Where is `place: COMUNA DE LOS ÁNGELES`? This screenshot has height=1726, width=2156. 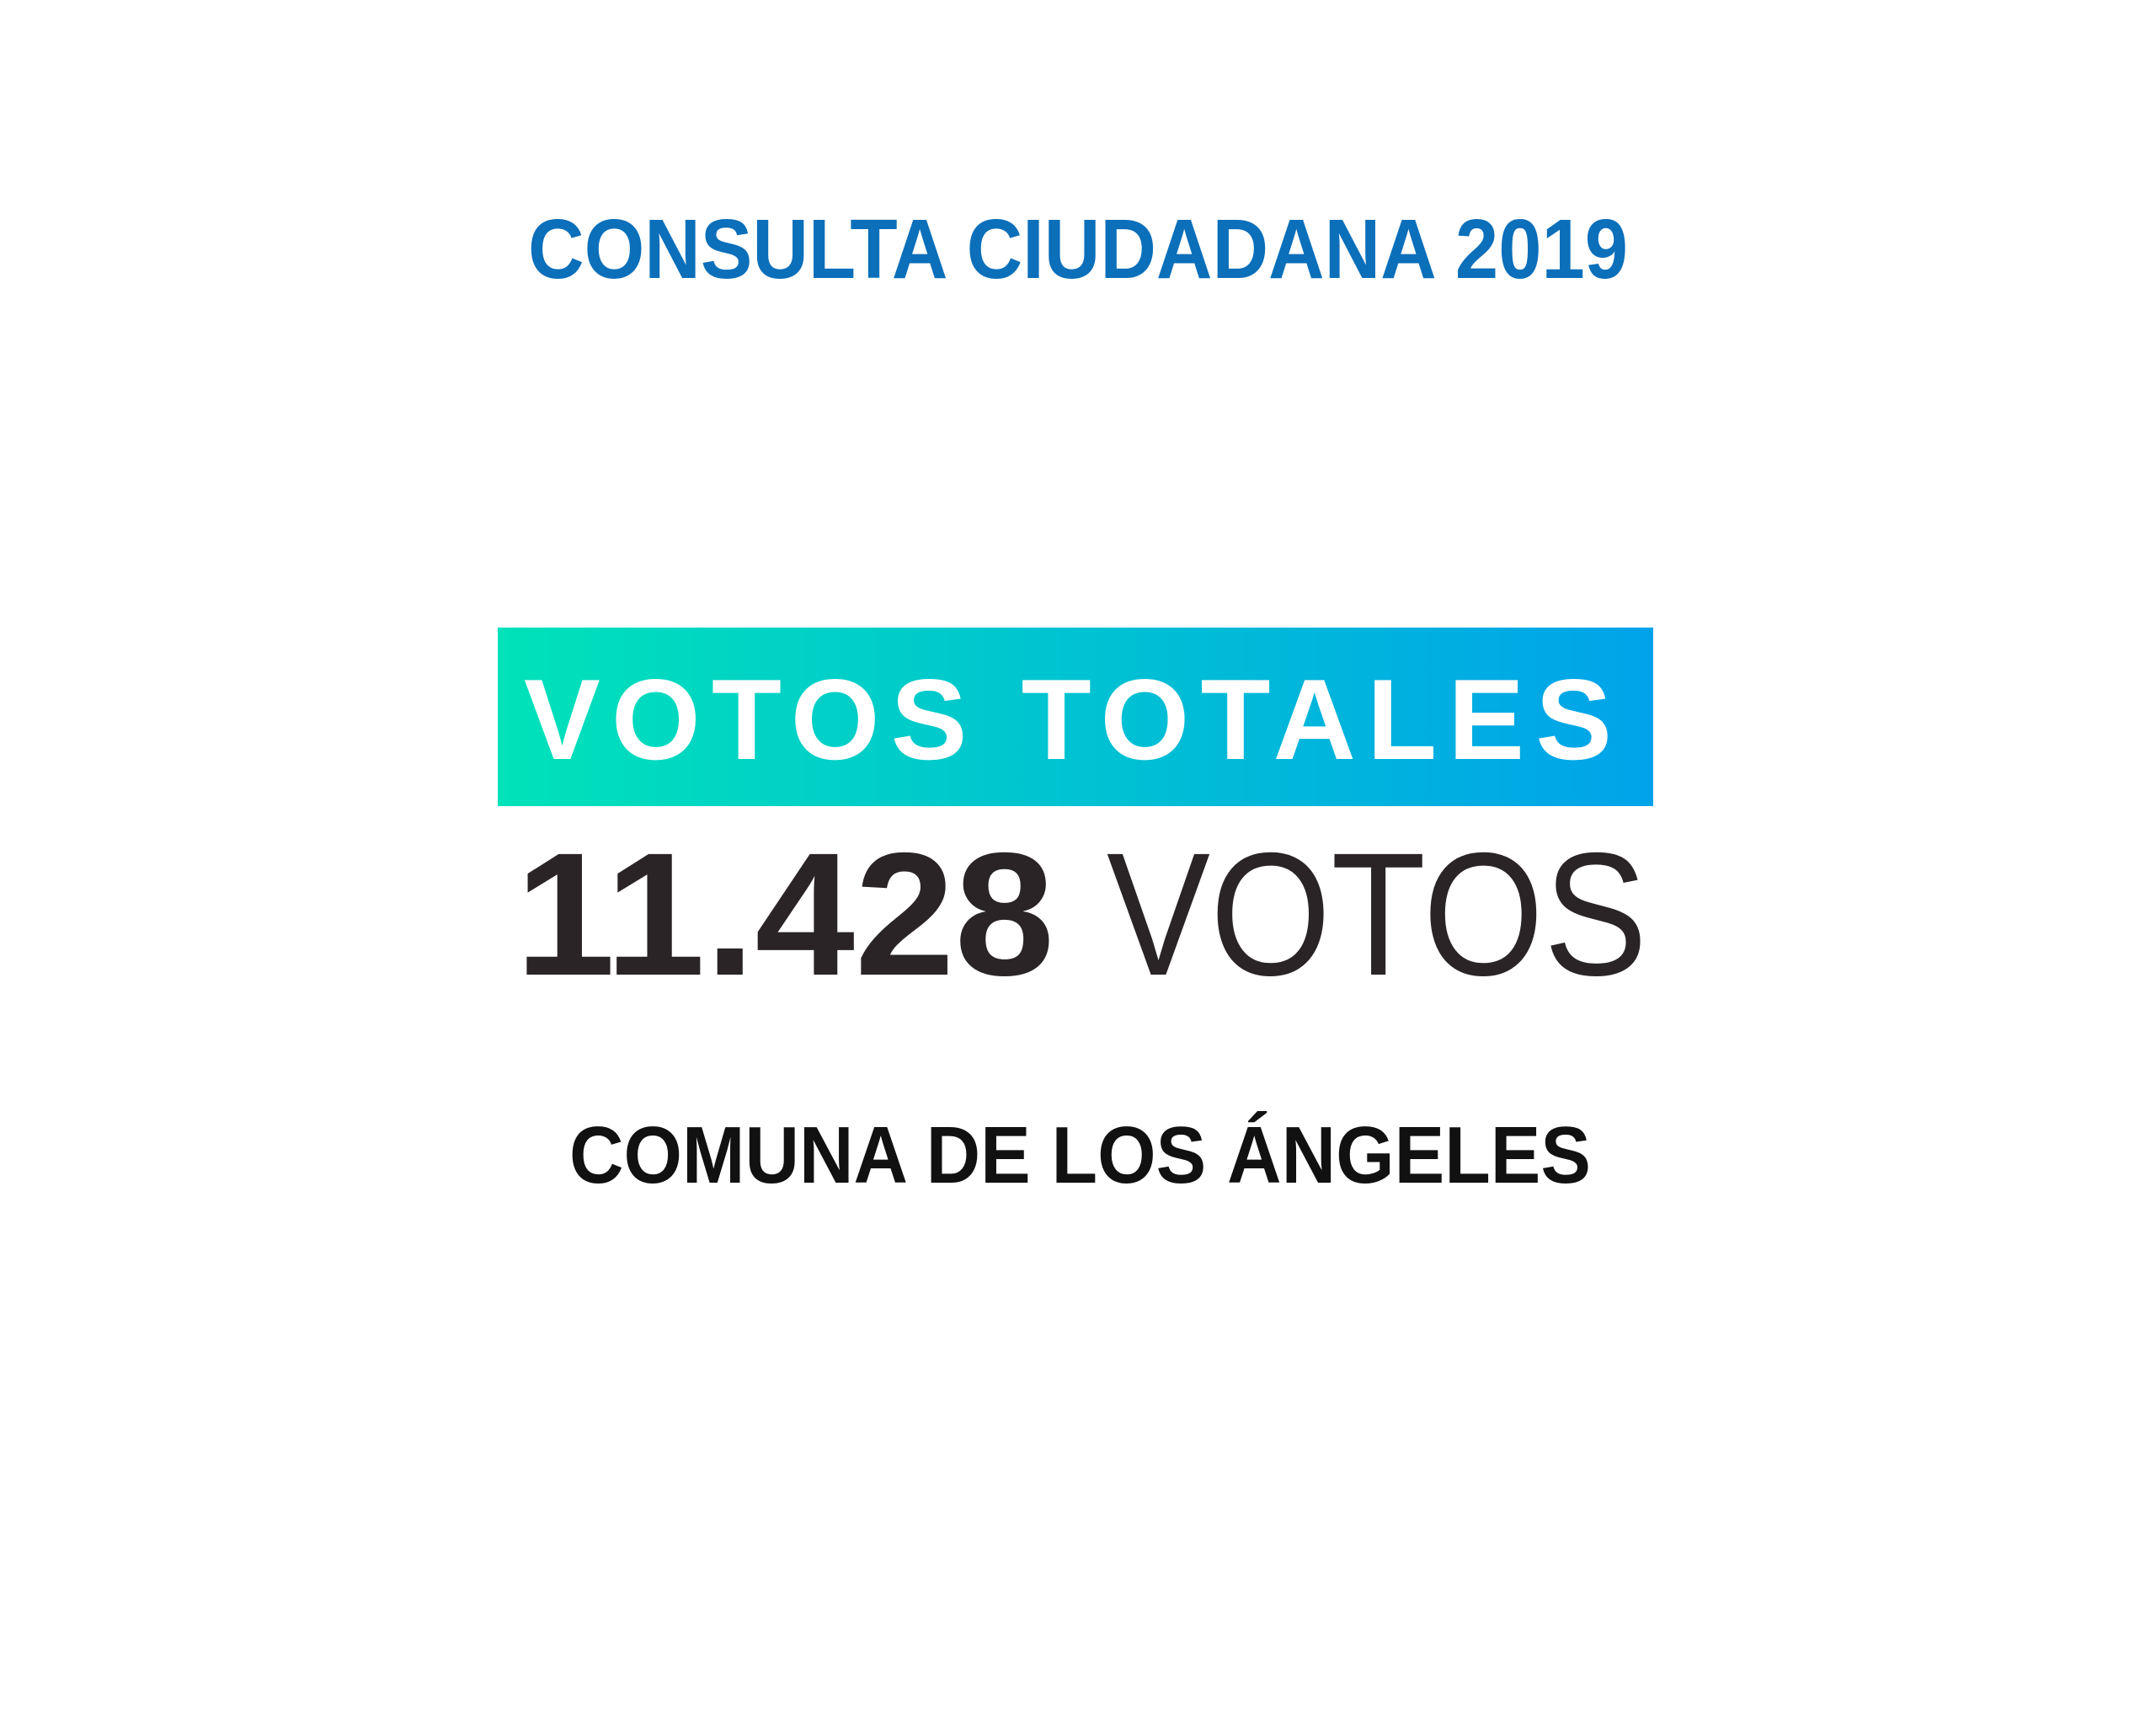 place: COMUNA DE LOS ÁNGELES is located at coordinates (1080, 1155).